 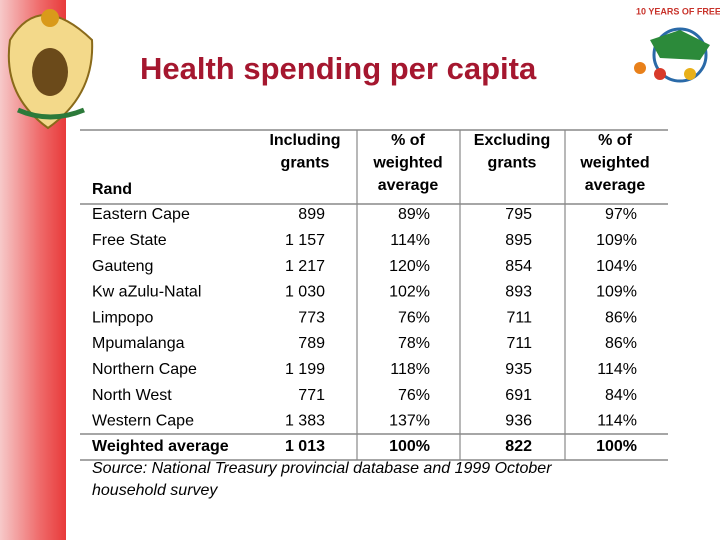 I want to click on row-label: Gauteng, so click(x=122, y=266).